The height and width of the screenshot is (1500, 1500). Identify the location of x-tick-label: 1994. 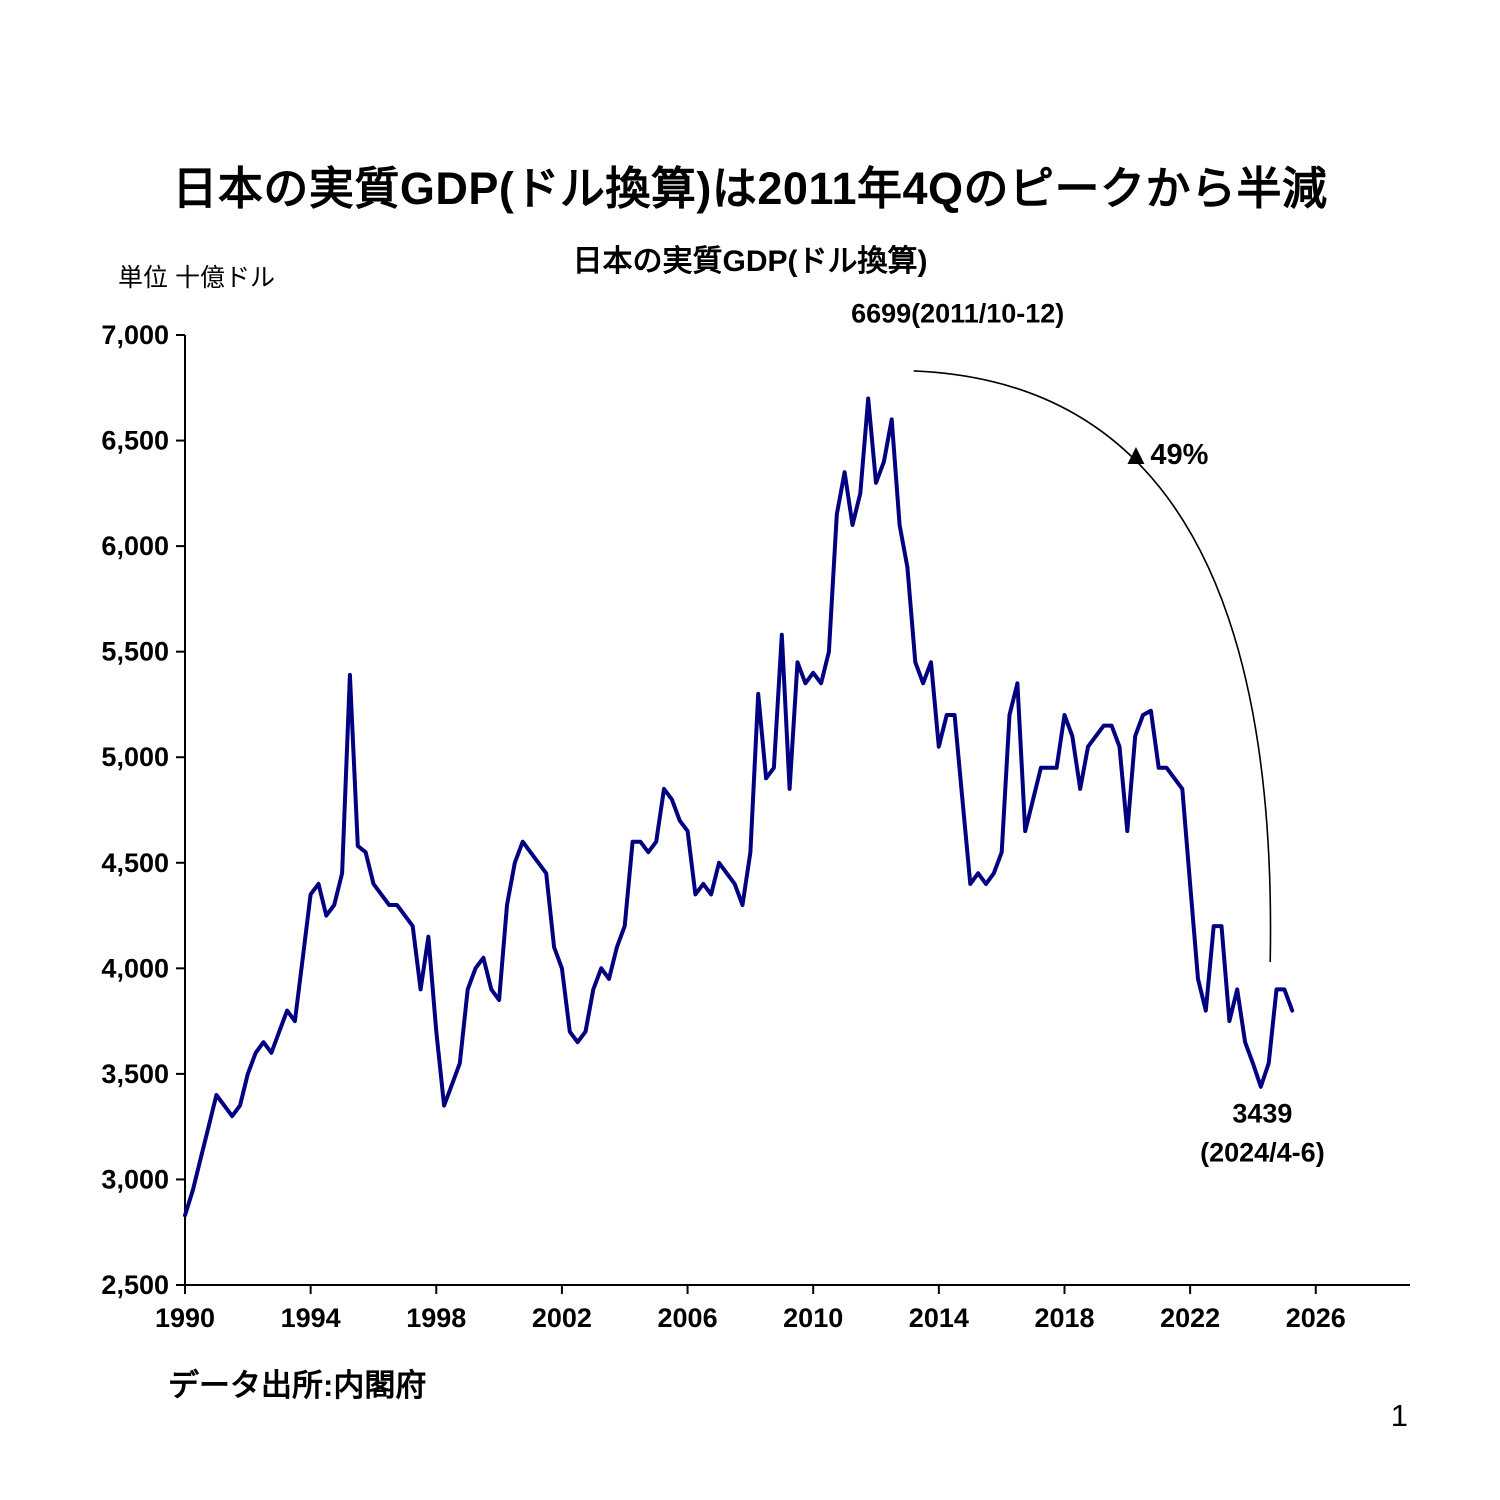
(311, 1318).